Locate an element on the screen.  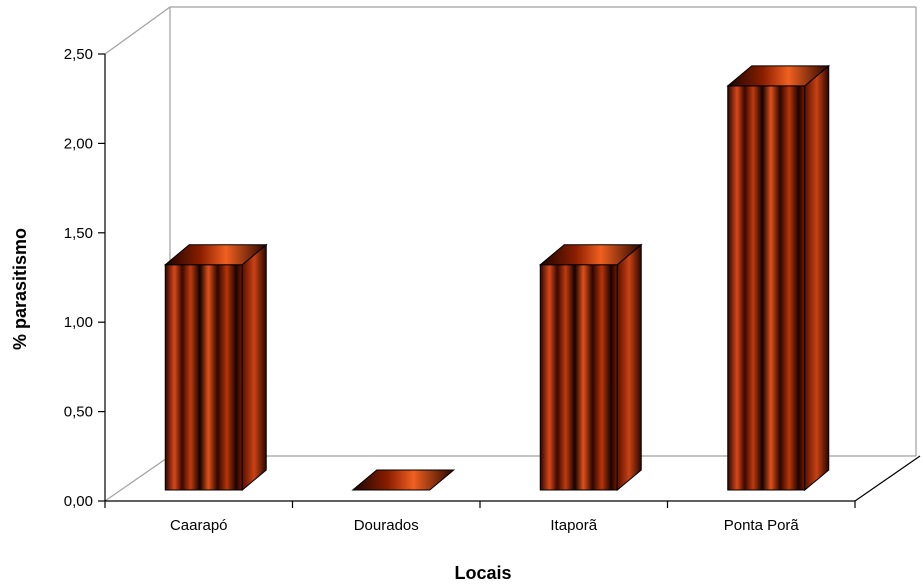
side-wall-top-edge is located at coordinates (137, 30).